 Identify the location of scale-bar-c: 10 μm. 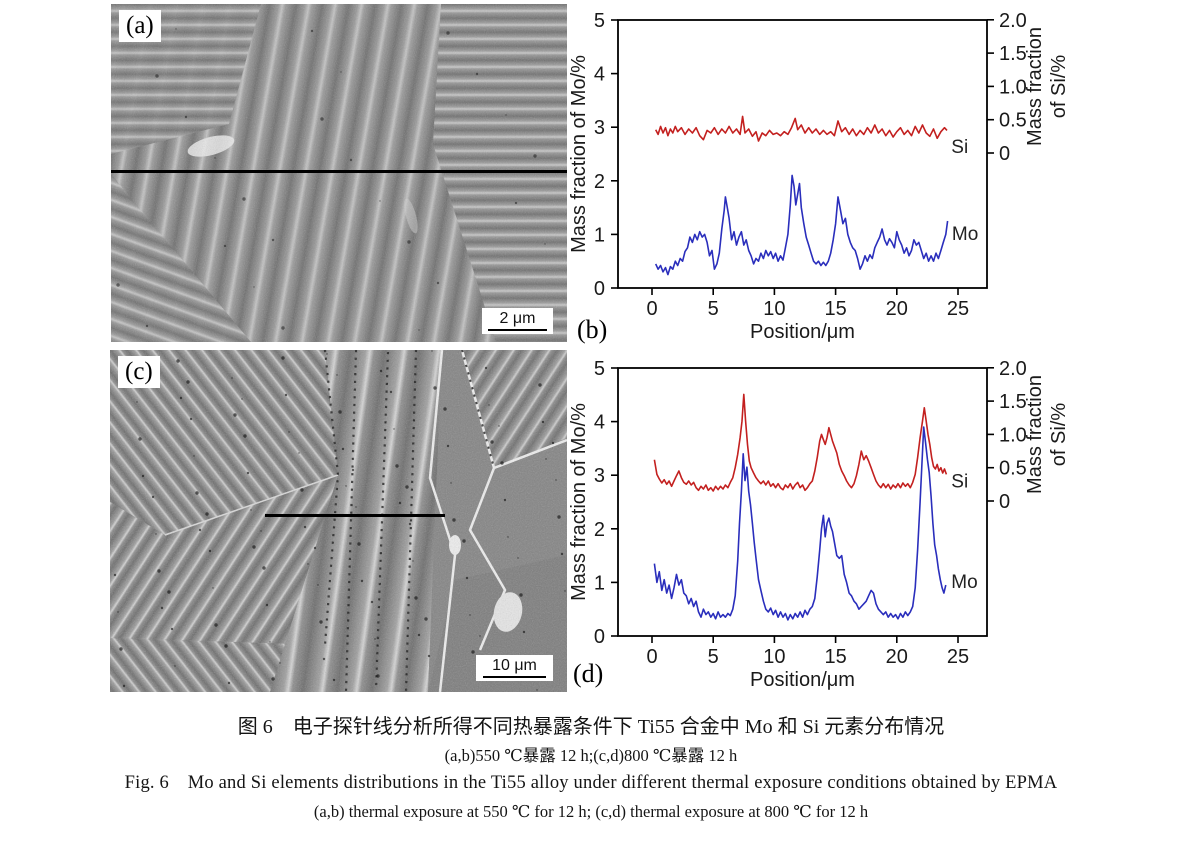
(514, 668).